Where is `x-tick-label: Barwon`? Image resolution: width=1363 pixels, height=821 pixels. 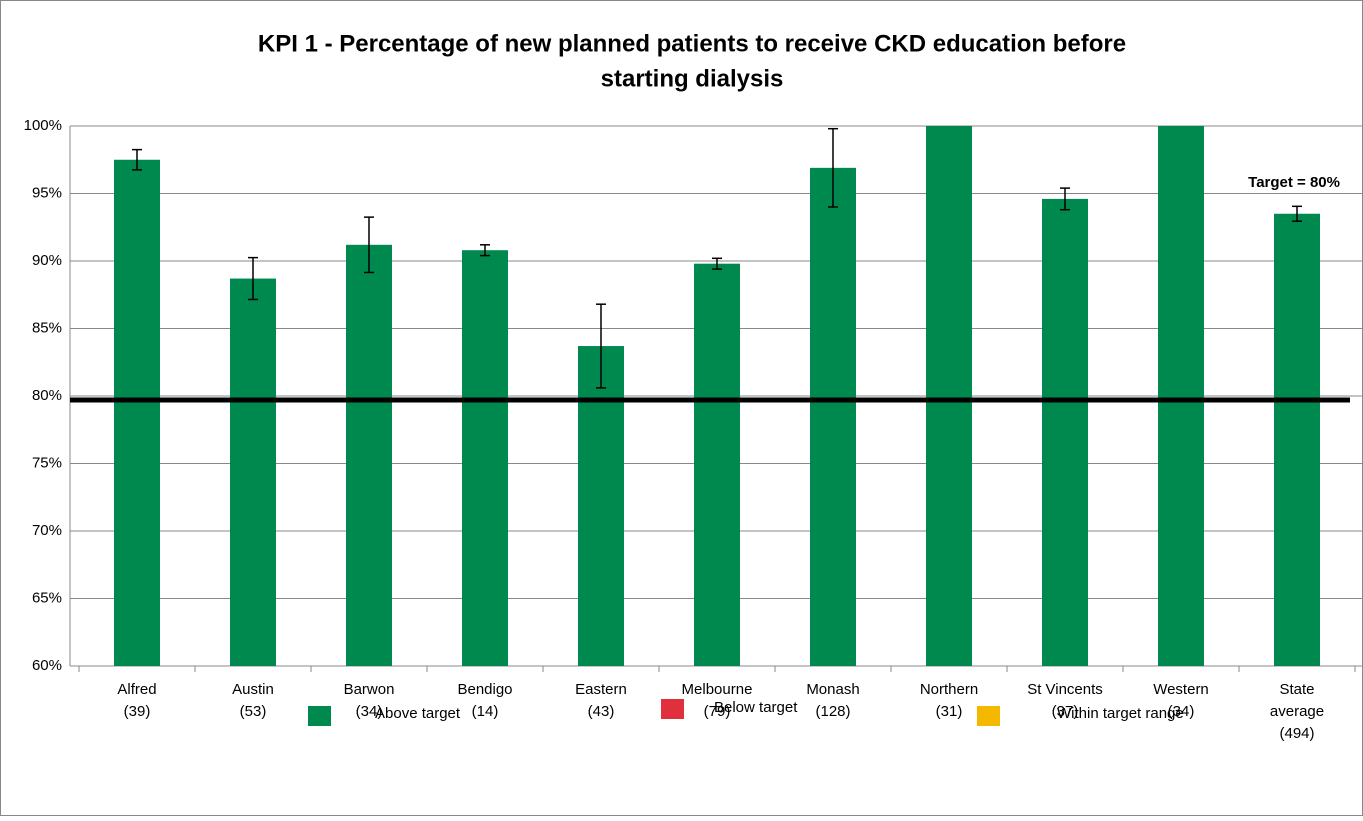 x-tick-label: Barwon is located at coordinates (369, 689).